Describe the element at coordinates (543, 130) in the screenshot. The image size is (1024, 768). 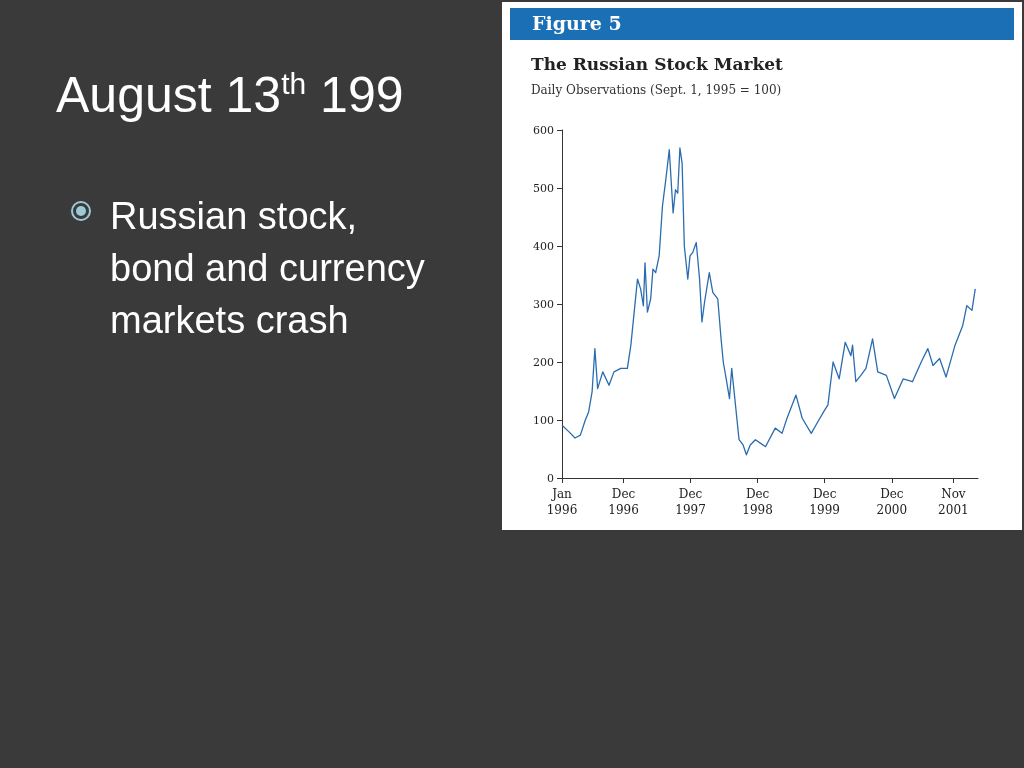
I see `y-tick-label: 600` at that location.